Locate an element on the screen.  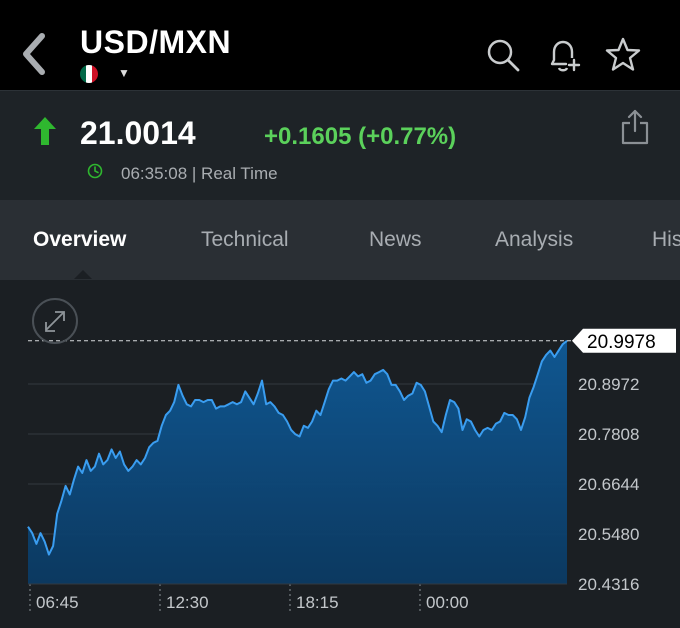
y-tick-label: 20.7808 is located at coordinates (608, 434).